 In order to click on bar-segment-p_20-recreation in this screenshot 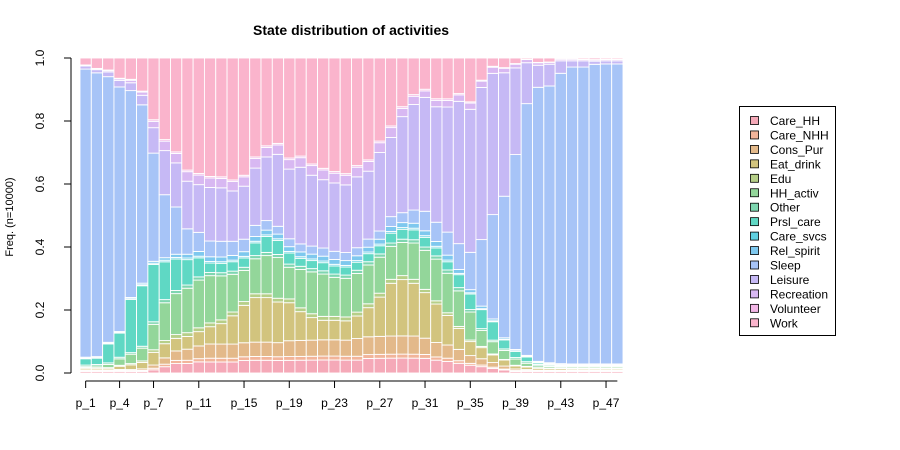, I will do `click(300, 162)`.